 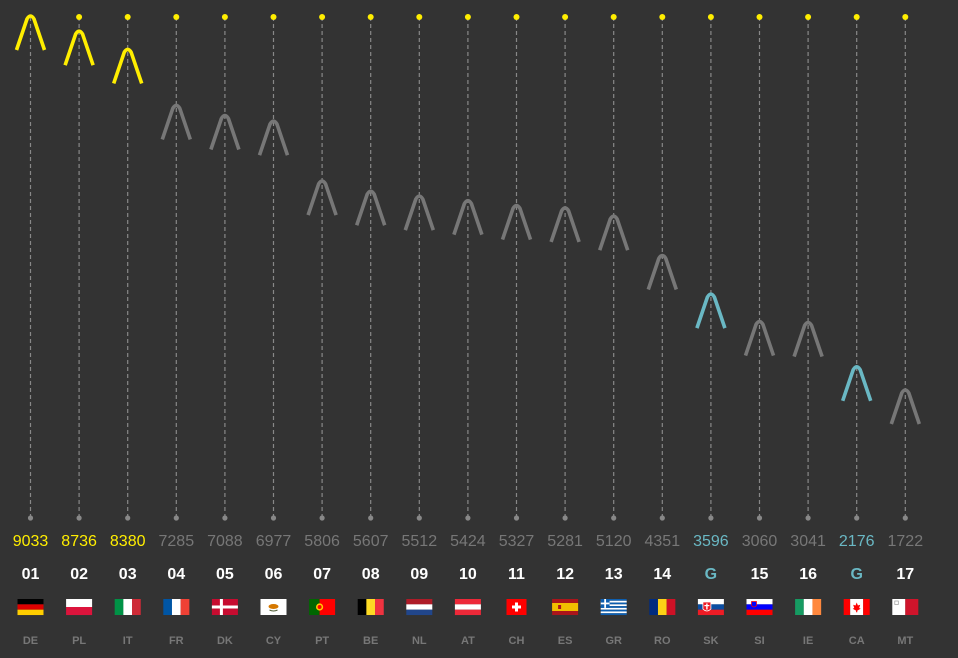 I want to click on marker-dk, so click(x=225, y=132).